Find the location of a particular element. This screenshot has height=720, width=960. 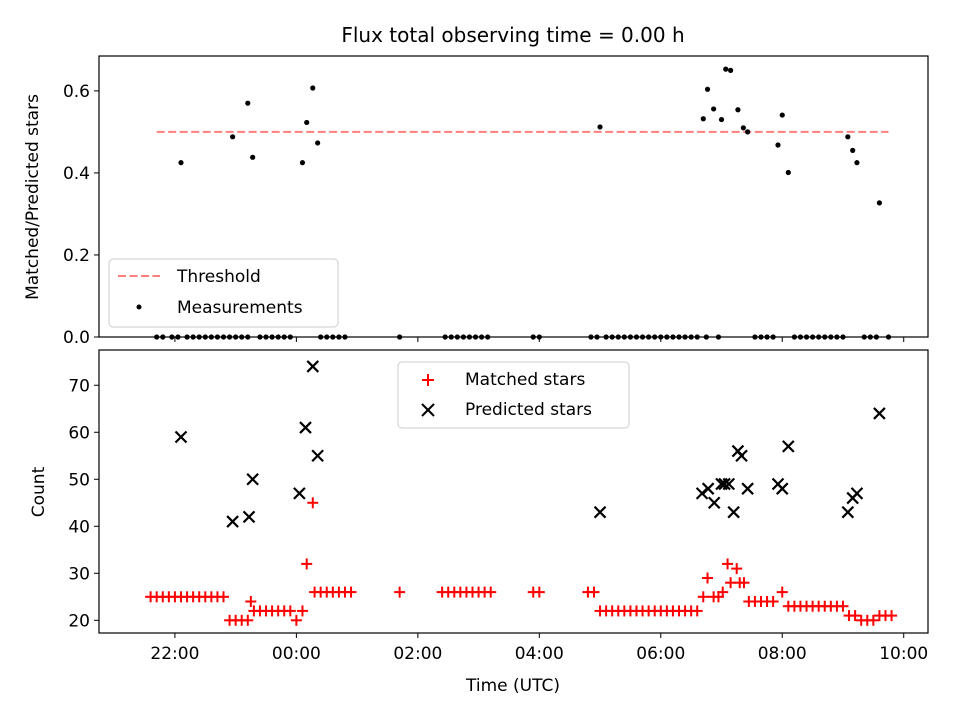

chart-title: Flux total observing time = 0.00 h is located at coordinates (512, 35).